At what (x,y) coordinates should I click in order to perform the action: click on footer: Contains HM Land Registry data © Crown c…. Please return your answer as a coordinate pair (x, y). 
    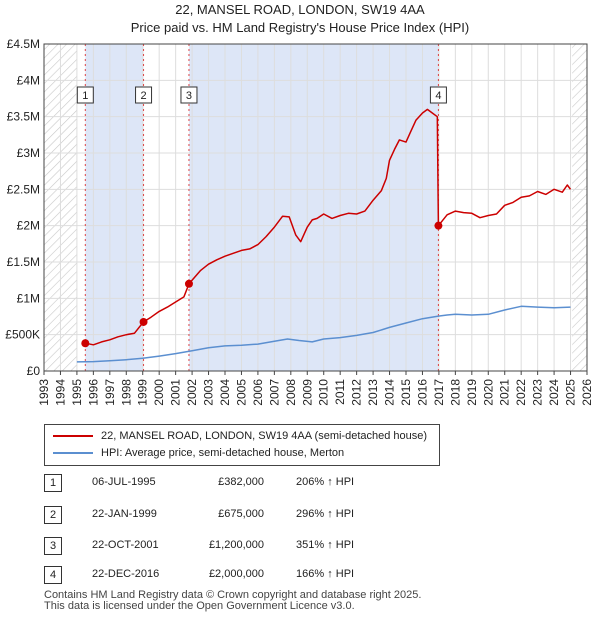
    Looking at the image, I should click on (232, 601).